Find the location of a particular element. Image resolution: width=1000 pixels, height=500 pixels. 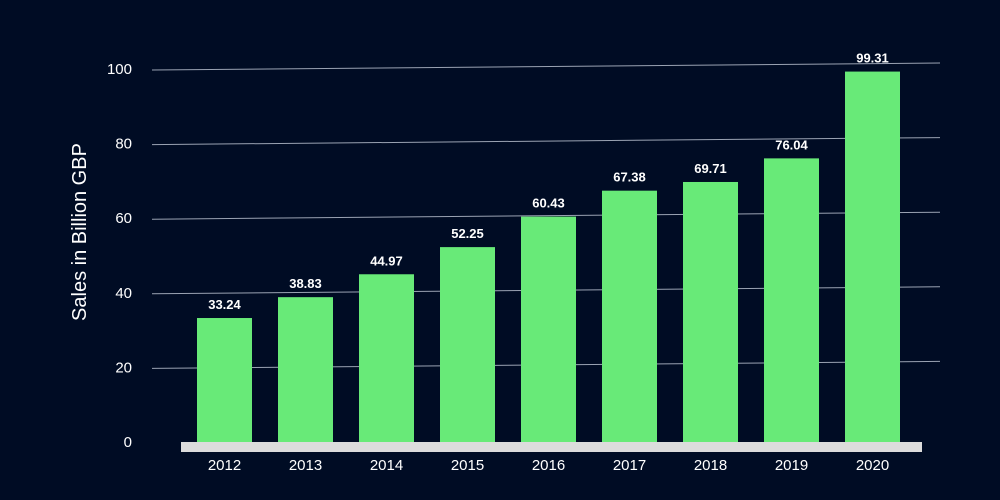

value-label-2018: 69.71 is located at coordinates (710, 168).